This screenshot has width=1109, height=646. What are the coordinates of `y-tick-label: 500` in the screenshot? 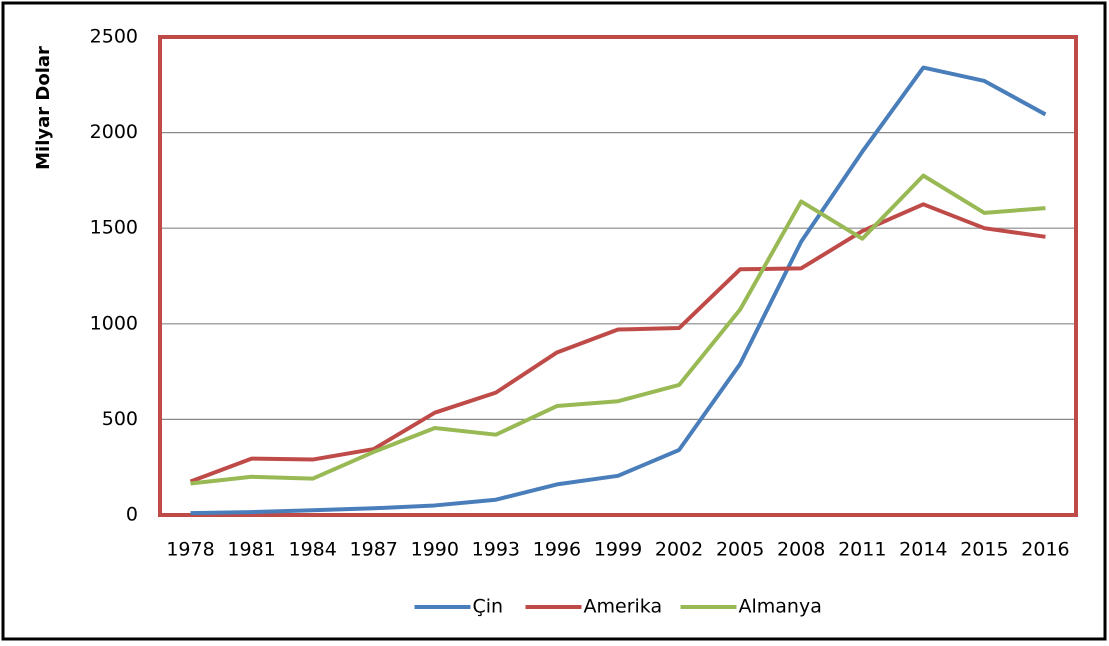 It's located at (120, 419).